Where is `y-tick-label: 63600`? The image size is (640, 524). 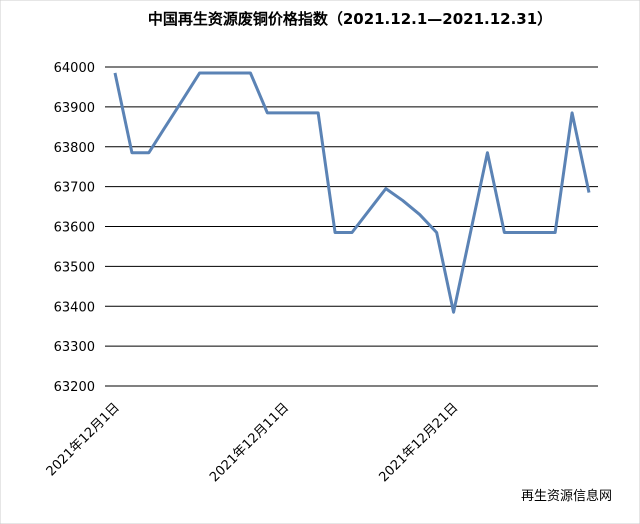
y-tick-label: 63600 is located at coordinates (74, 228).